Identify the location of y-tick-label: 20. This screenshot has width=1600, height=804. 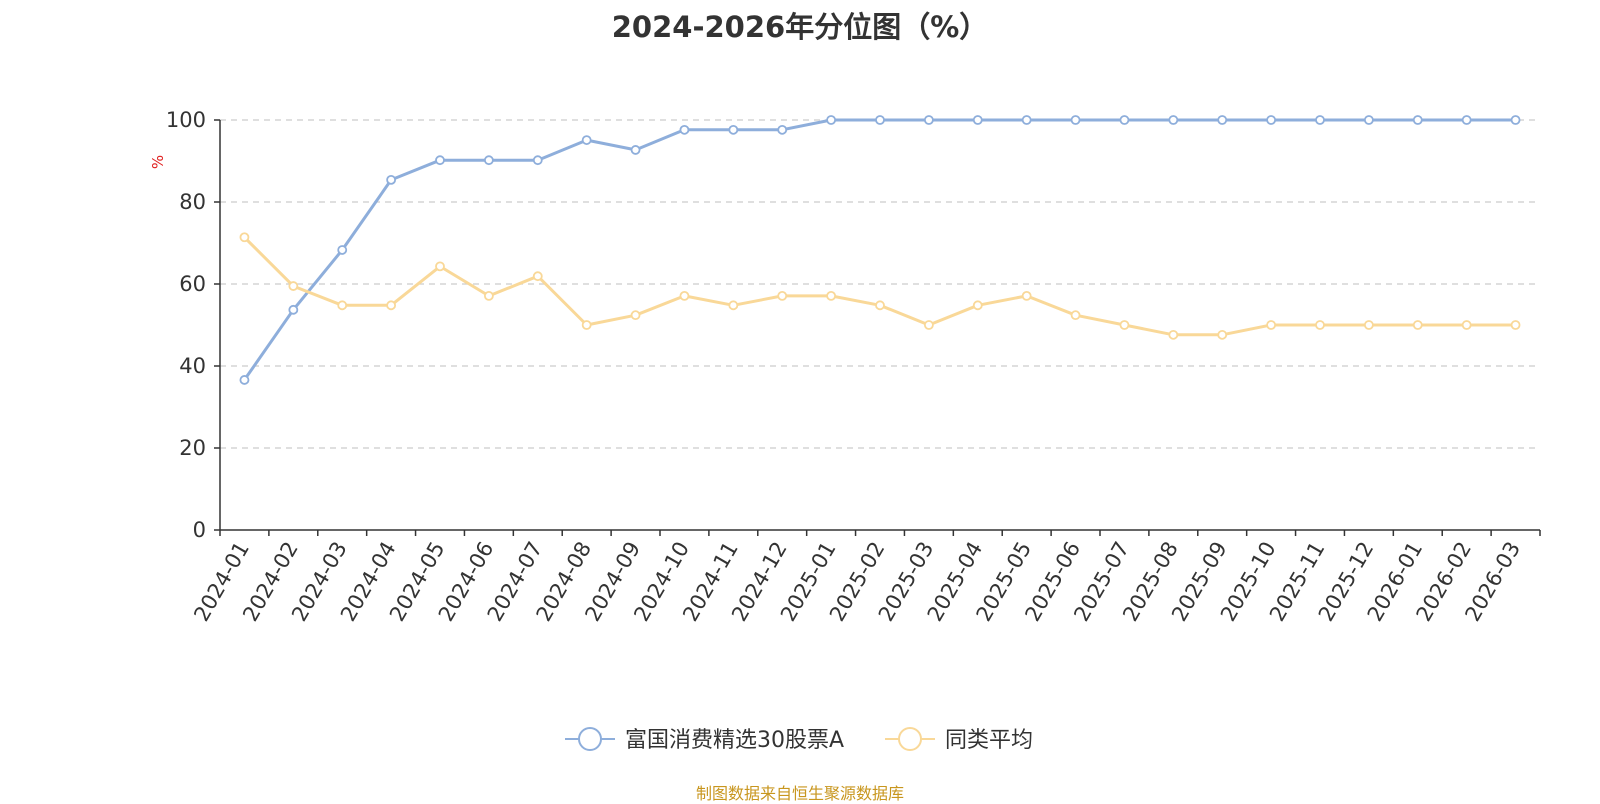
(192, 448).